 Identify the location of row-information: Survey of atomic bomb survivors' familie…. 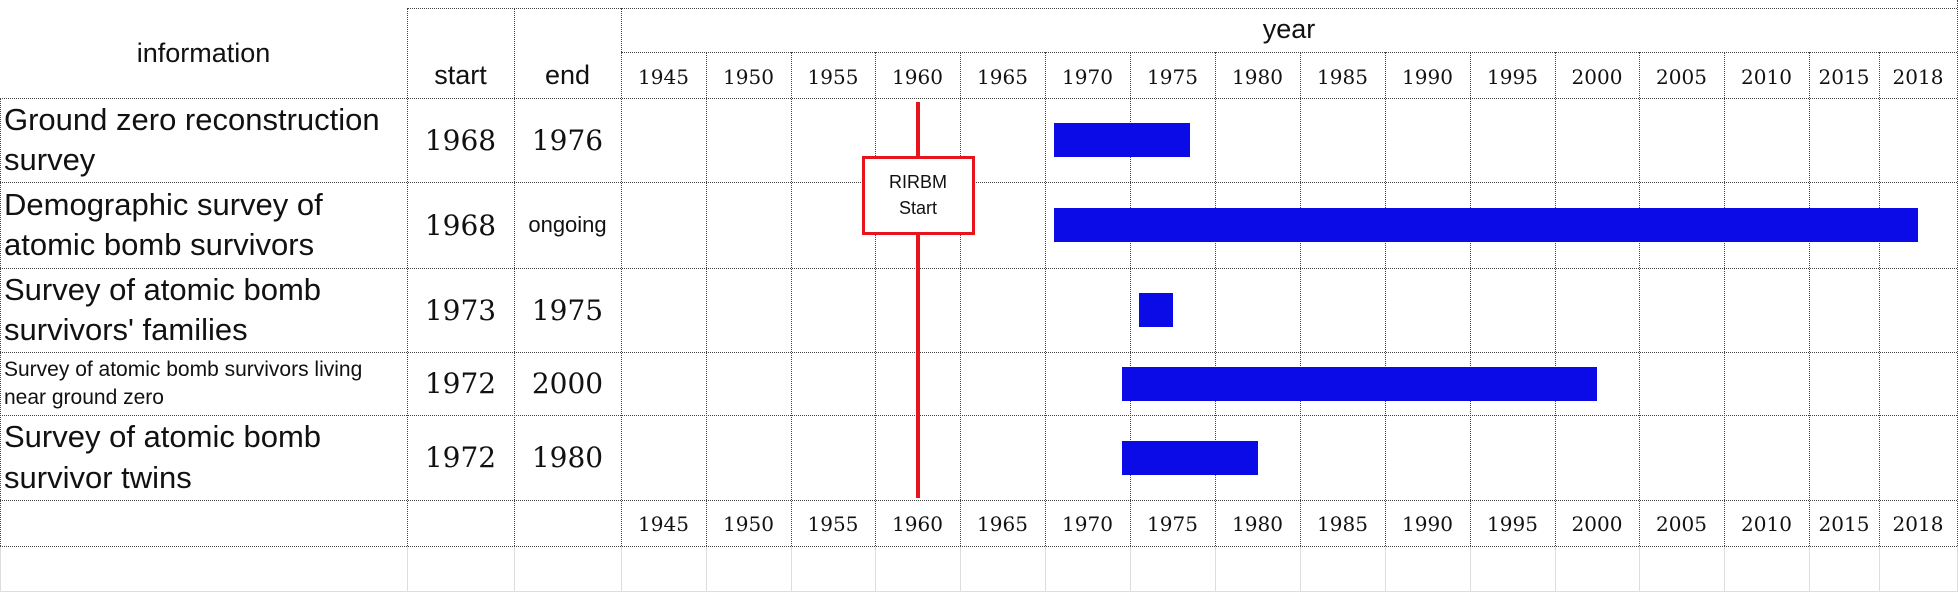
(163, 309).